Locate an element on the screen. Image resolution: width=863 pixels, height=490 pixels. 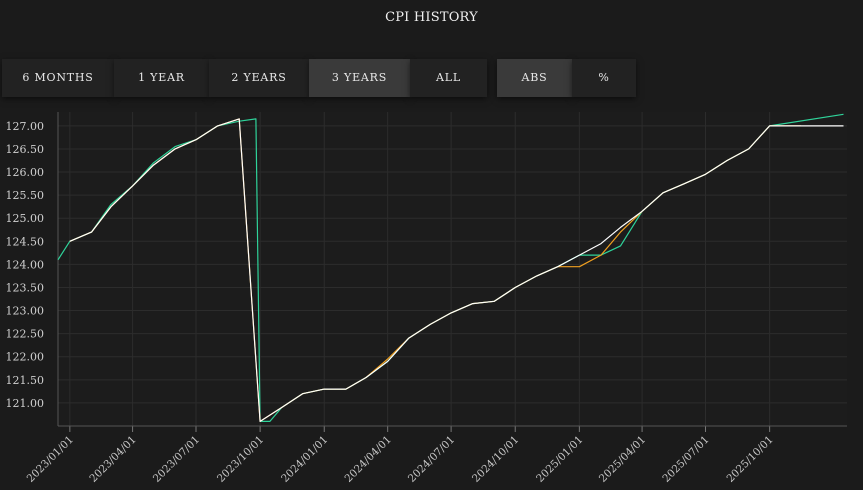
x-tick-label: 2023/10/01 is located at coordinates (240, 459).